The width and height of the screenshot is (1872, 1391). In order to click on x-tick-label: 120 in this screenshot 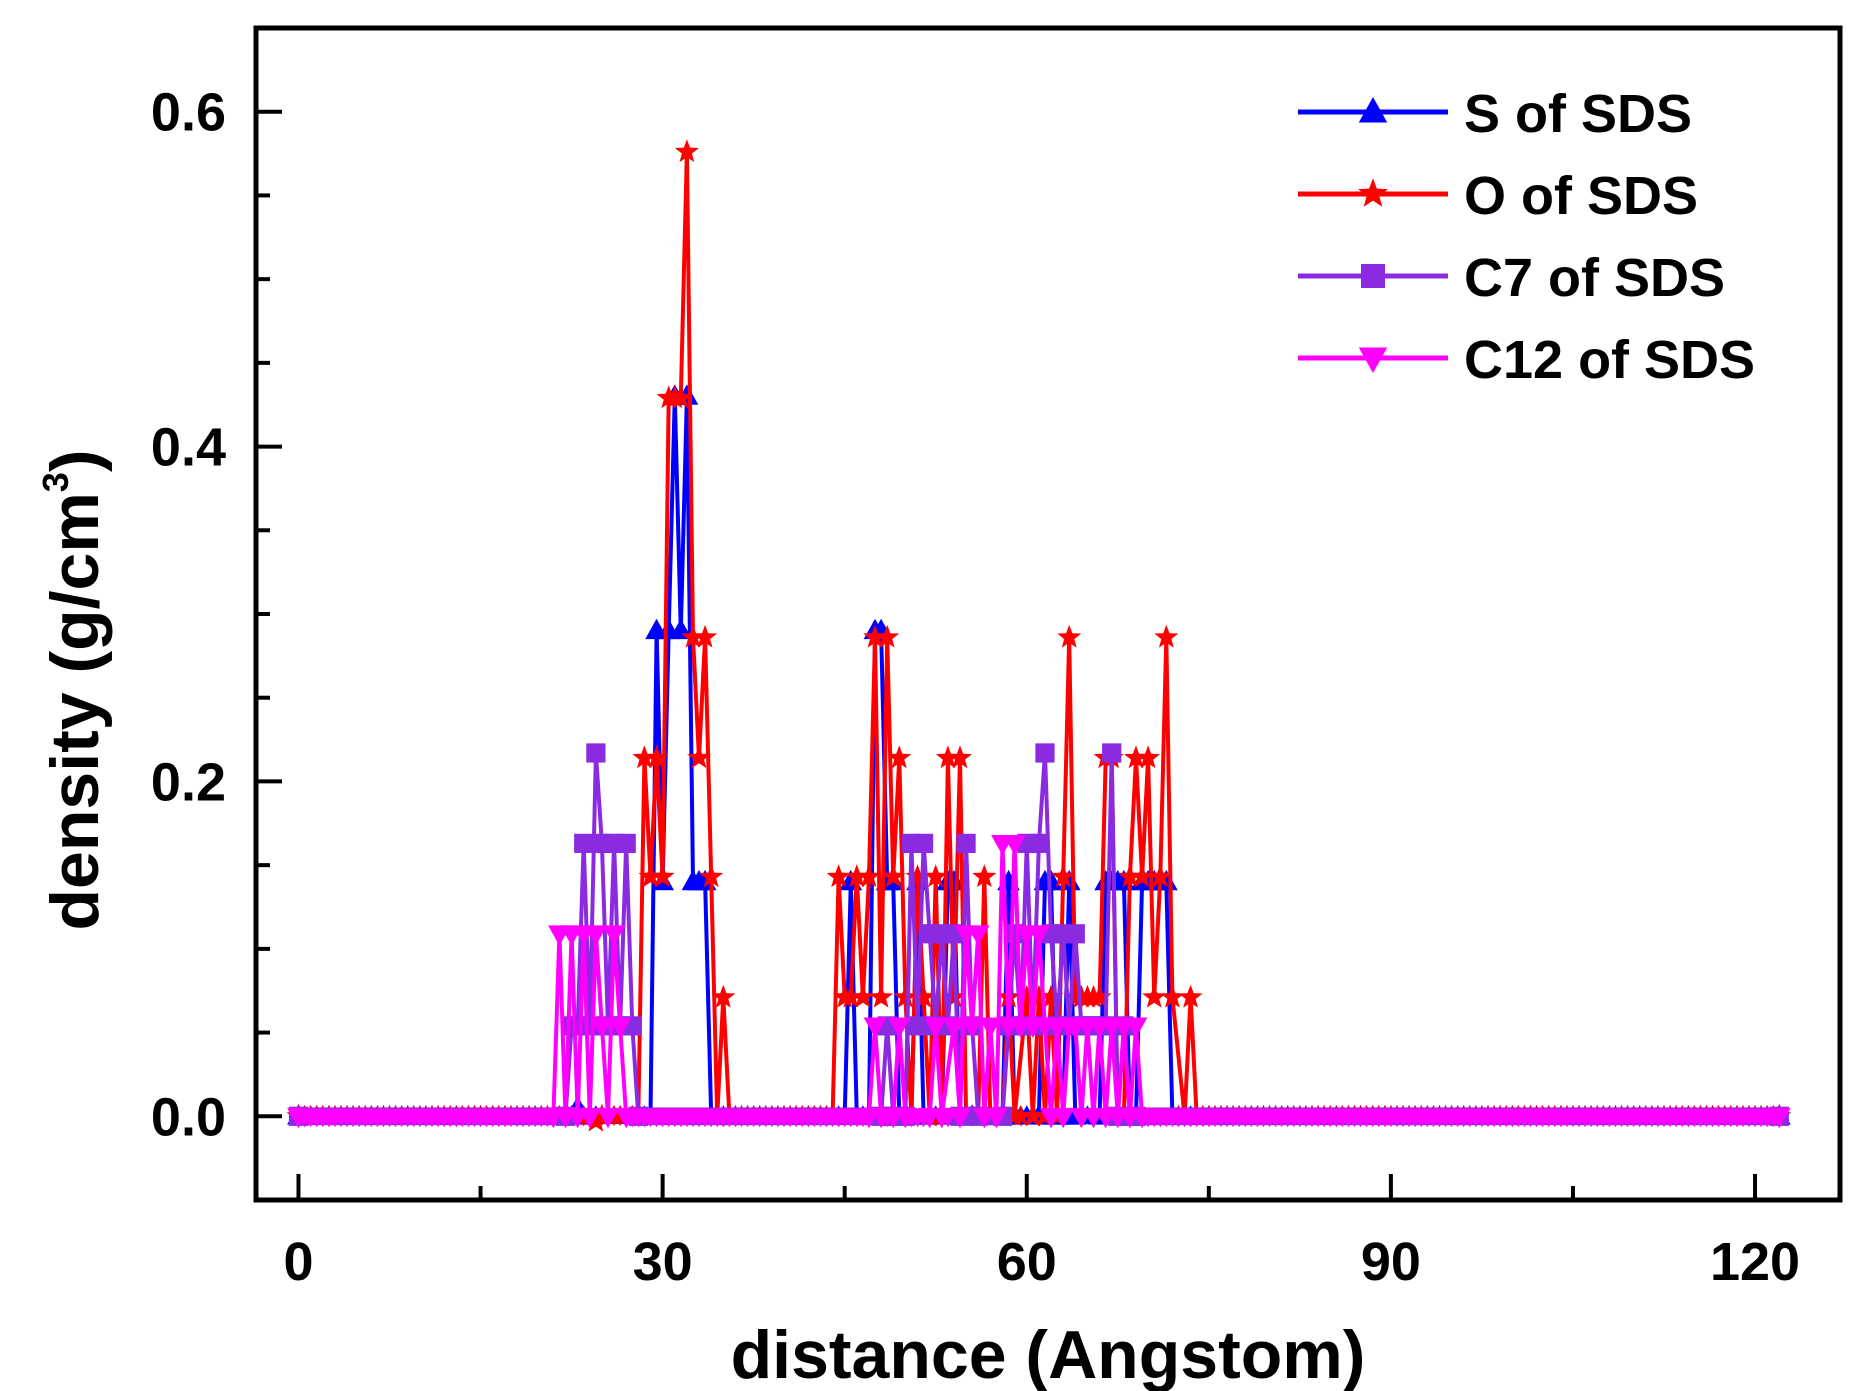, I will do `click(1755, 1262)`.